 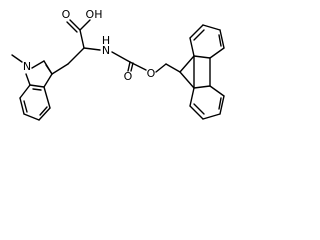 I want to click on atom-label: H, so click(x=106, y=40).